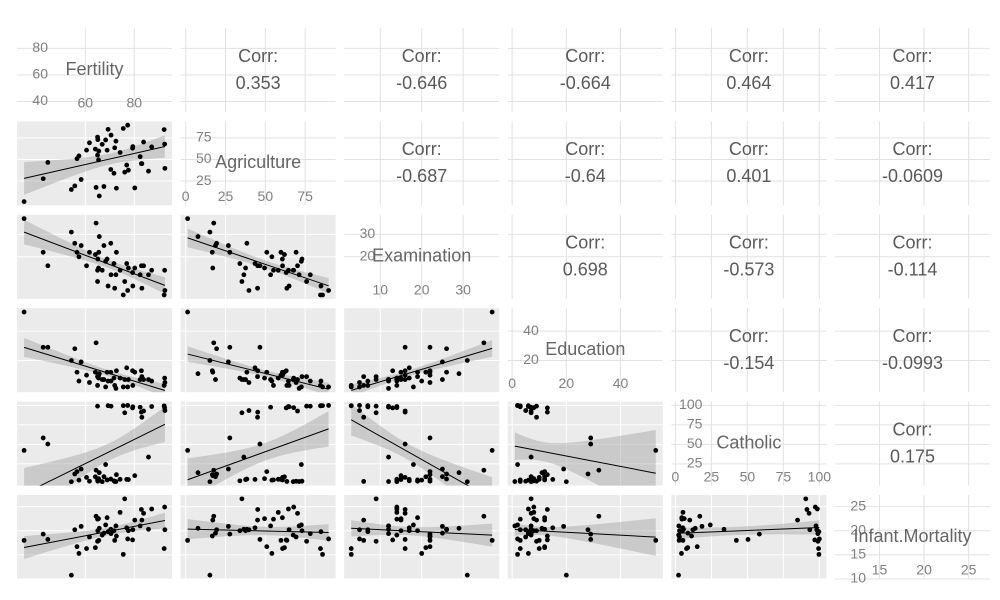  I want to click on y-tick-label: 100, so click(691, 404).